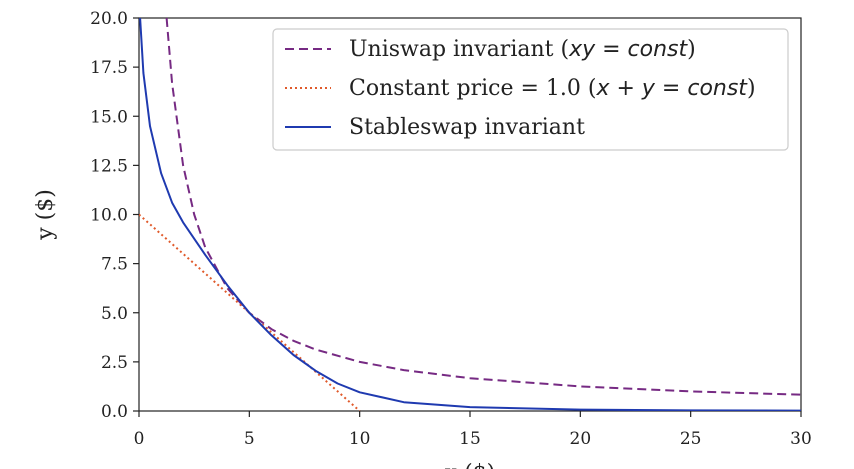 This screenshot has height=469, width=854. Describe the element at coordinates (45, 215) in the screenshot. I see `y-axis-title: y ($)` at that location.